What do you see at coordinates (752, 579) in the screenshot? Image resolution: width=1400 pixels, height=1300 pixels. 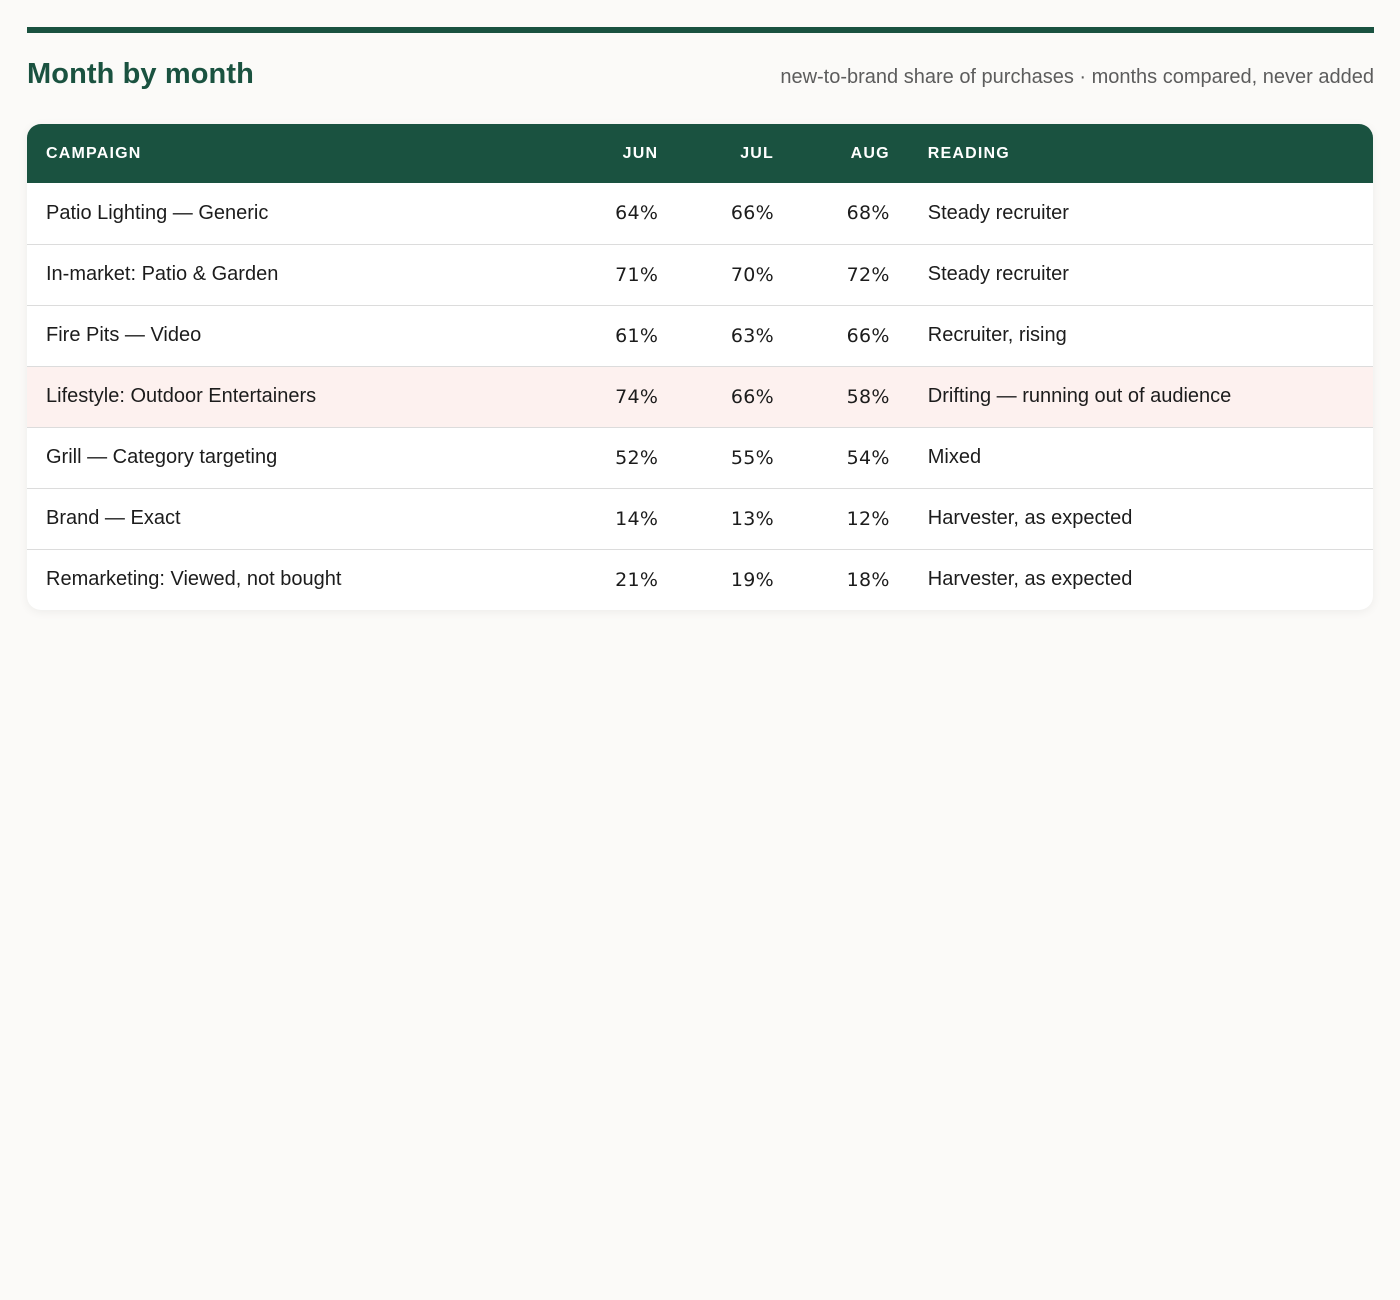 I see `cell-jul: 19%` at bounding box center [752, 579].